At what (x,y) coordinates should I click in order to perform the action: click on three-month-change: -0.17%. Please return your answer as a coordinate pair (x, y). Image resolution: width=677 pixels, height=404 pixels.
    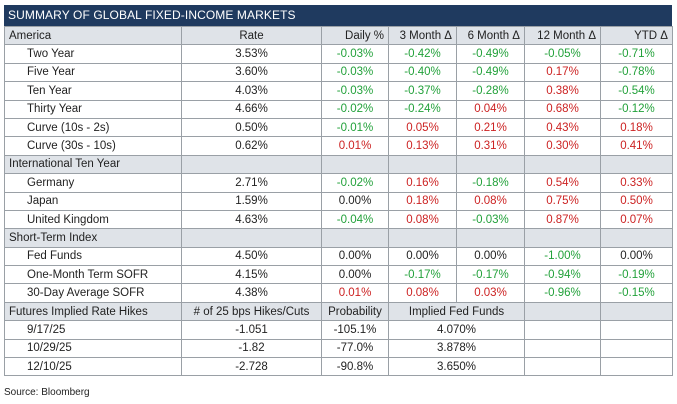
    Looking at the image, I should click on (422, 275).